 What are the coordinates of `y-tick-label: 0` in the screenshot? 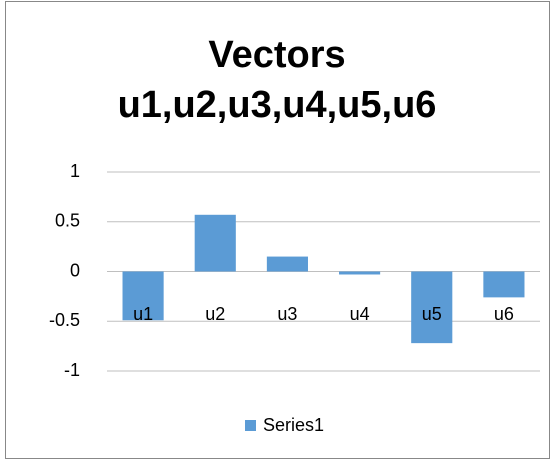 It's located at (75, 270).